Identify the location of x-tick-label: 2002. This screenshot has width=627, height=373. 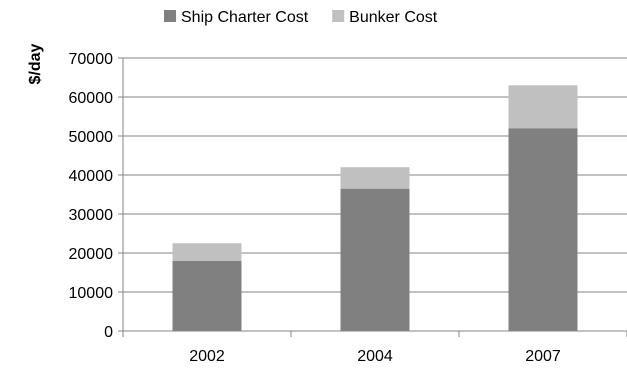
(207, 356).